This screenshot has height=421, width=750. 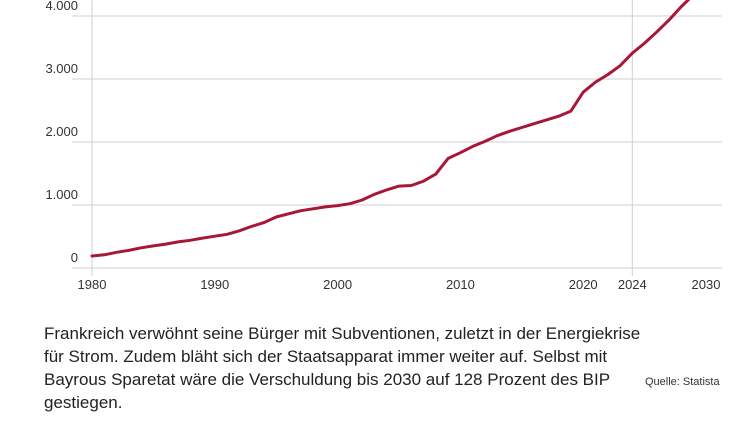 I want to click on data-point-2009, so click(x=448, y=158).